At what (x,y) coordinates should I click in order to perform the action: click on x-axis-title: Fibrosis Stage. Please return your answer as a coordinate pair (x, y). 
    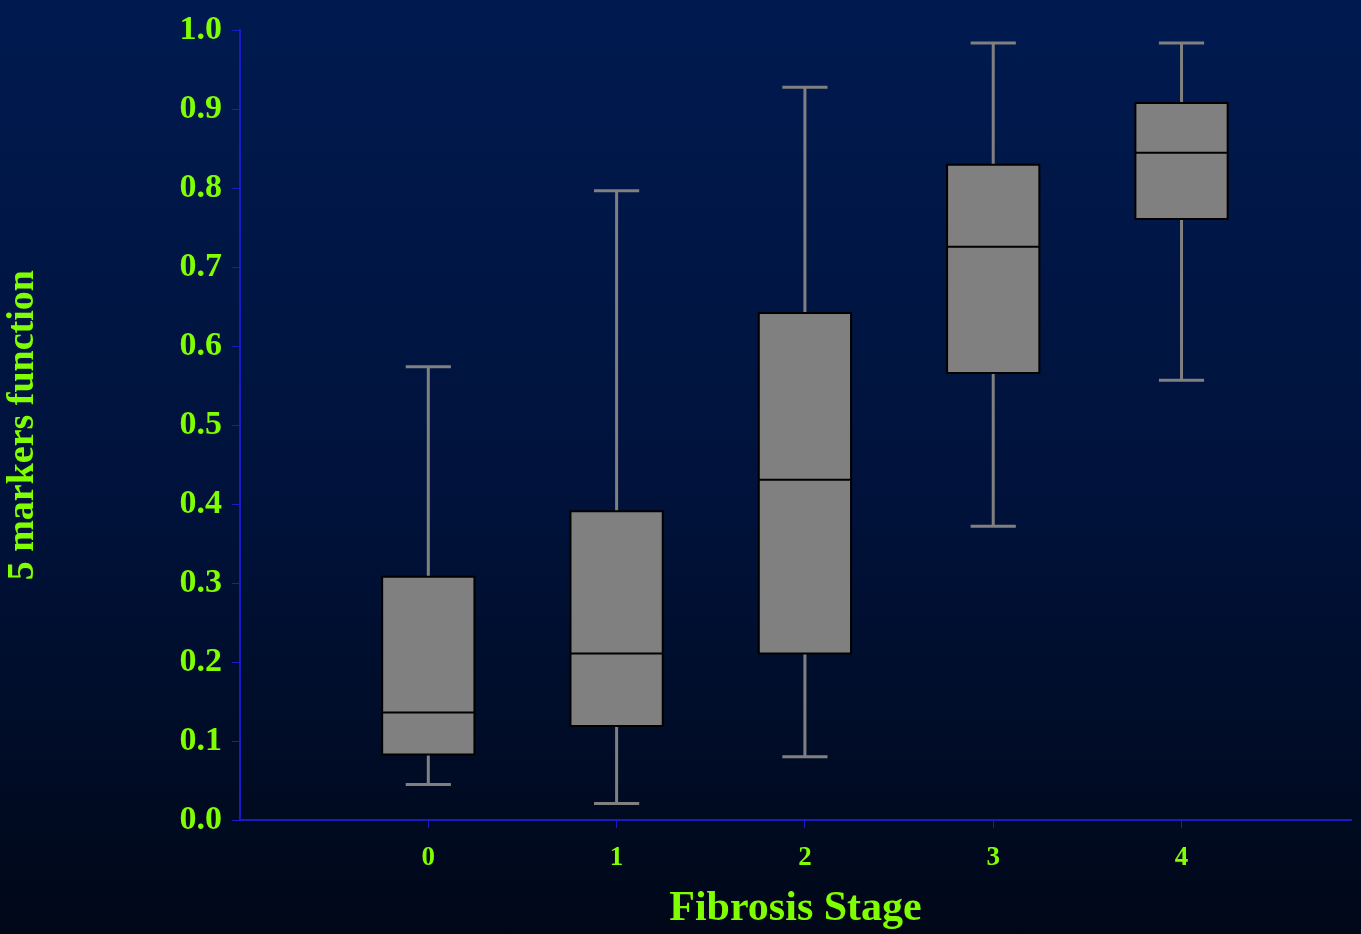
    Looking at the image, I should click on (795, 905).